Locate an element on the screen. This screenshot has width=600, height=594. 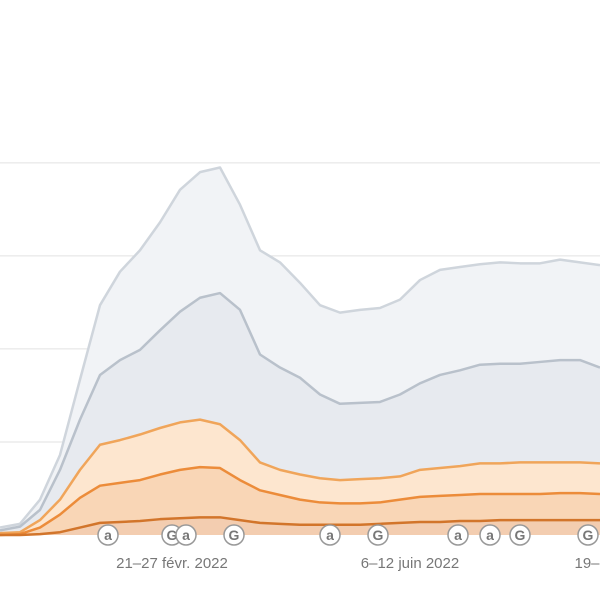
area is located at coordinates (300, 501).